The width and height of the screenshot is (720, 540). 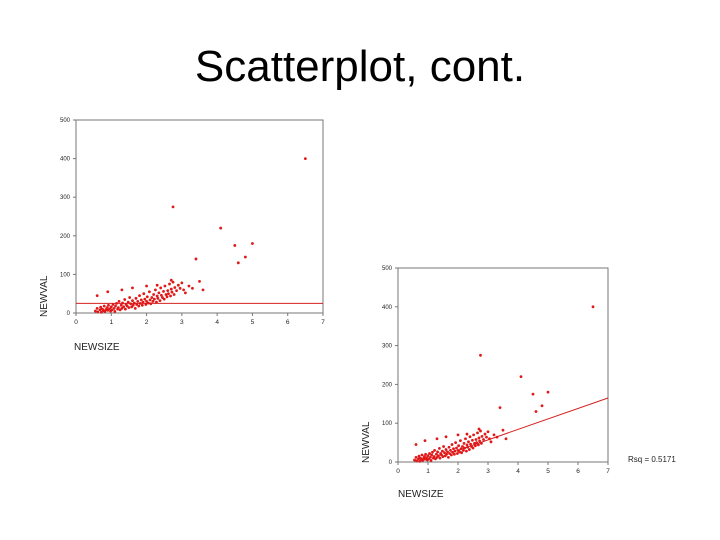 I want to click on x-tick-label: 7, so click(x=323, y=322).